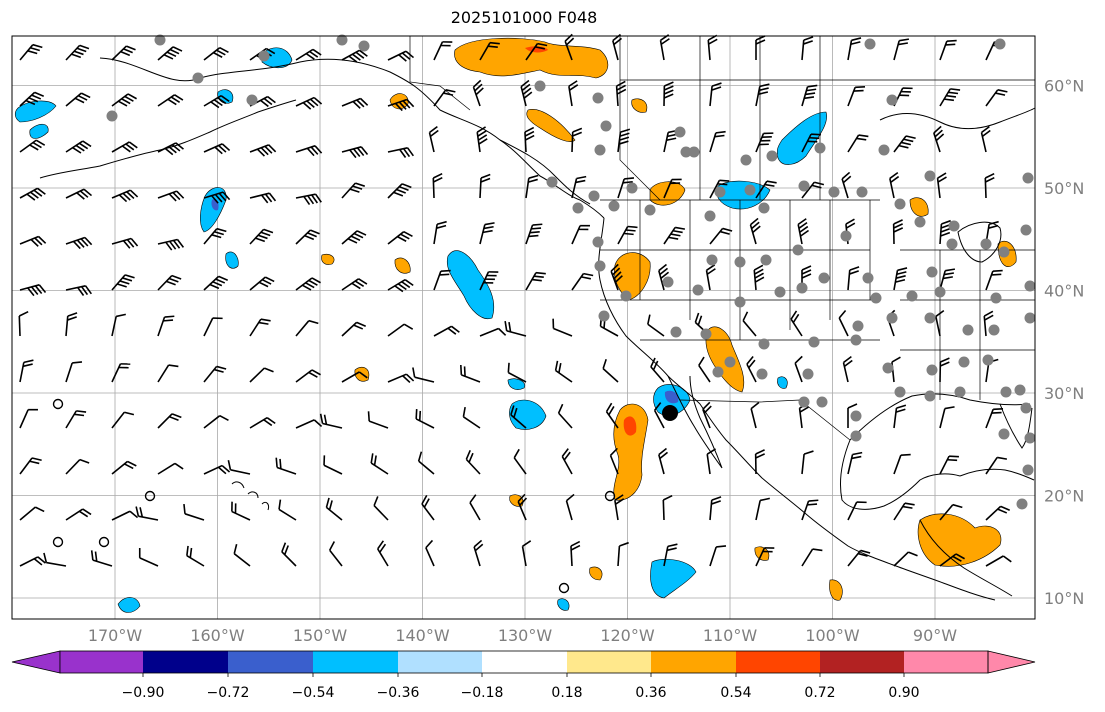  Describe the element at coordinates (250, 496) in the screenshot. I see `hawaii-islands` at that location.